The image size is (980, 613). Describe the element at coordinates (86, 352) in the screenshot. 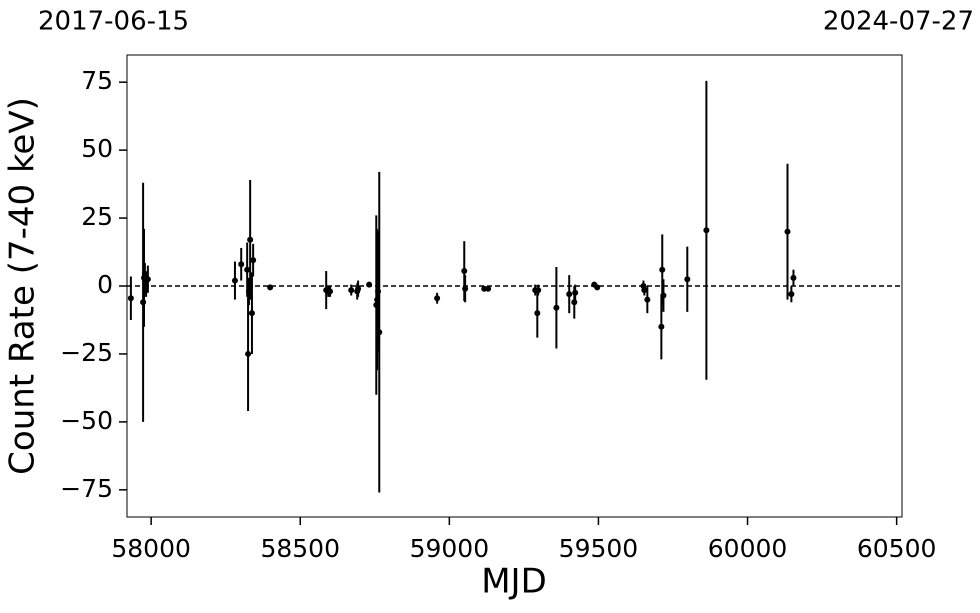

I see `y-tick-label: −25` at that location.